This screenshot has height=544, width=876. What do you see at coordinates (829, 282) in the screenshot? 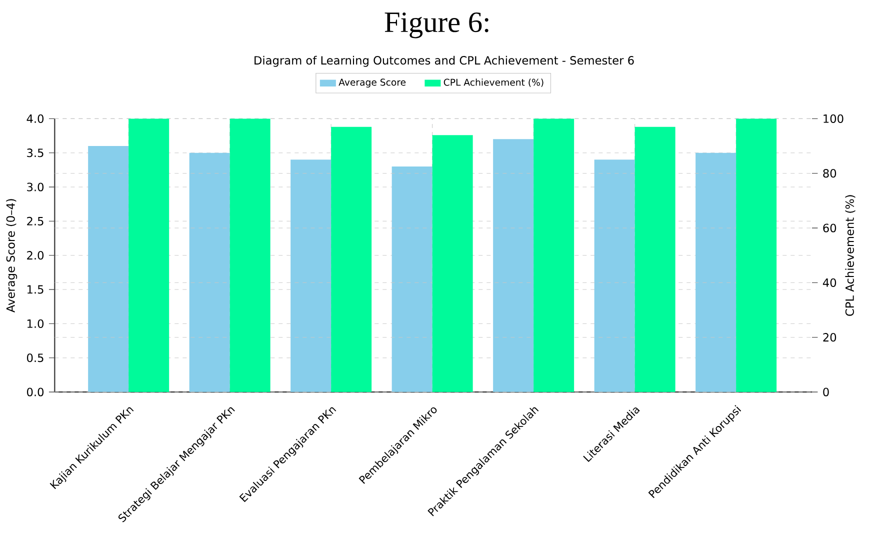
I see `y2-tick-label: 40` at bounding box center [829, 282].